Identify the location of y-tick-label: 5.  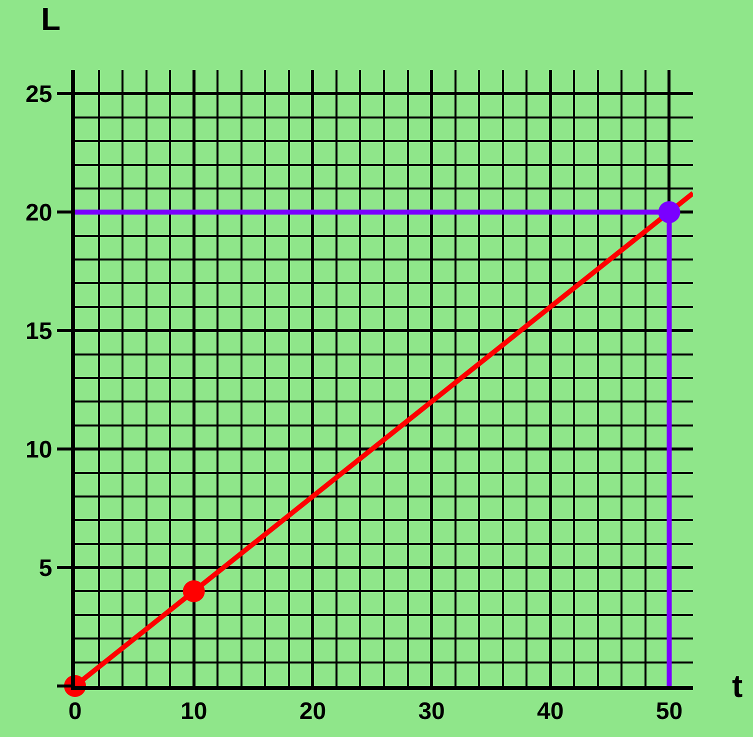
(45, 568).